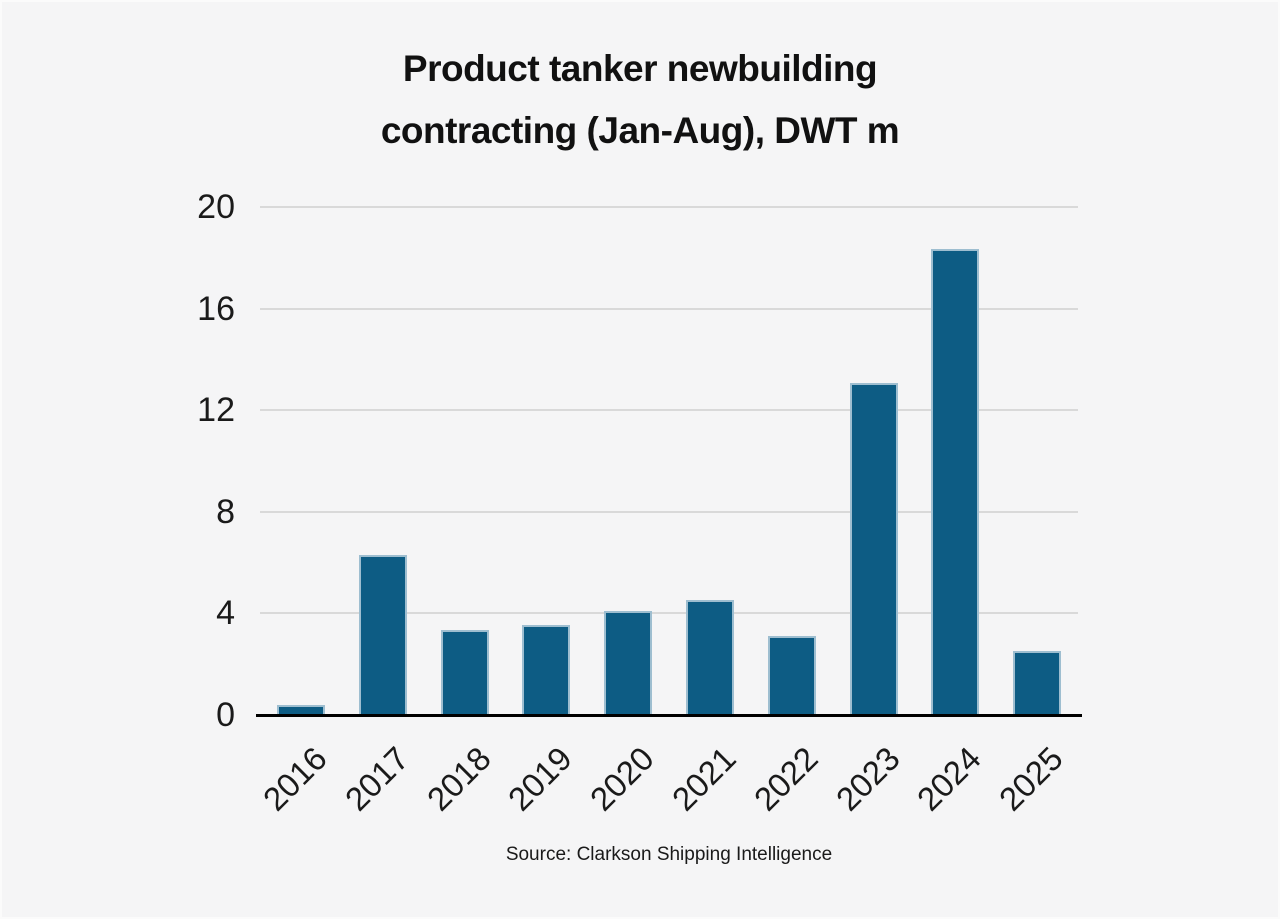 The height and width of the screenshot is (919, 1280). I want to click on bar-2023, so click(873, 549).